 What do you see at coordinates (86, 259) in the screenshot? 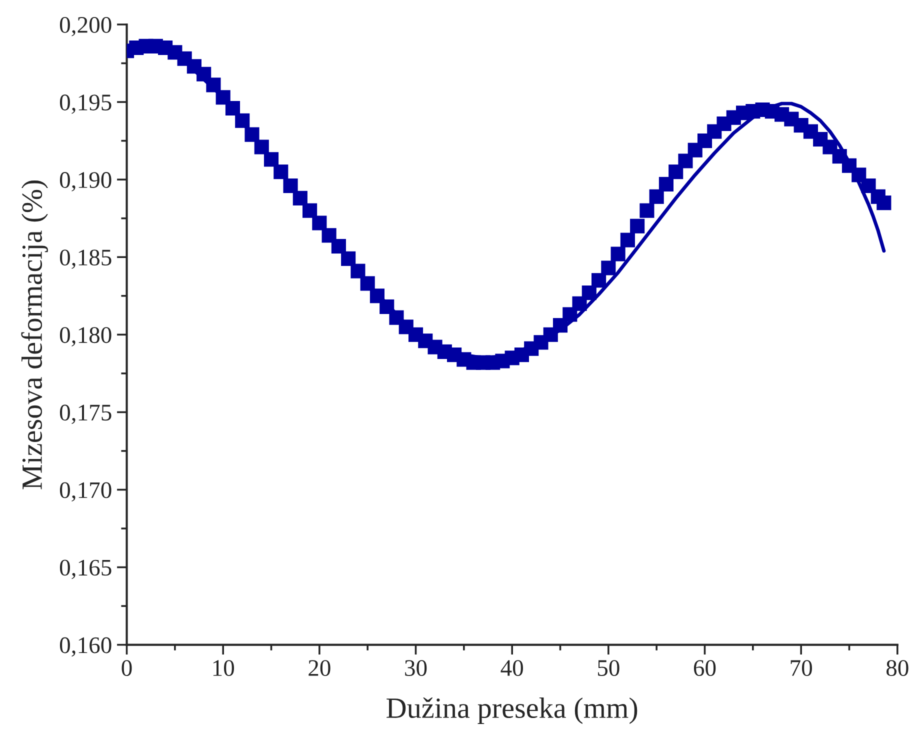
I see `y-tick-label: 0,185` at bounding box center [86, 259].